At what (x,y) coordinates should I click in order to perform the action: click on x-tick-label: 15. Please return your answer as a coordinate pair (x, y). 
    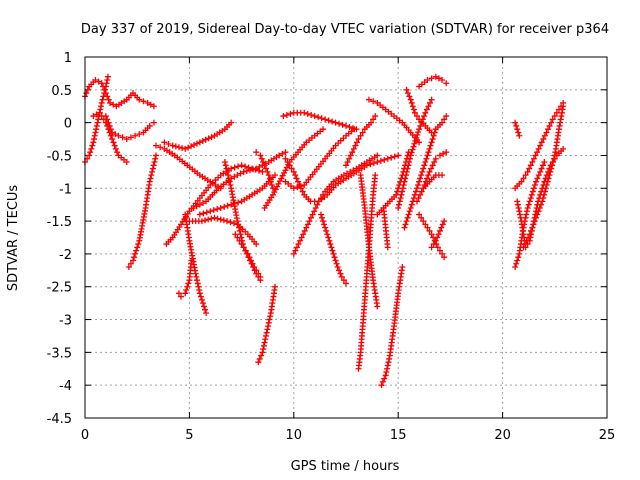
    Looking at the image, I should click on (398, 435).